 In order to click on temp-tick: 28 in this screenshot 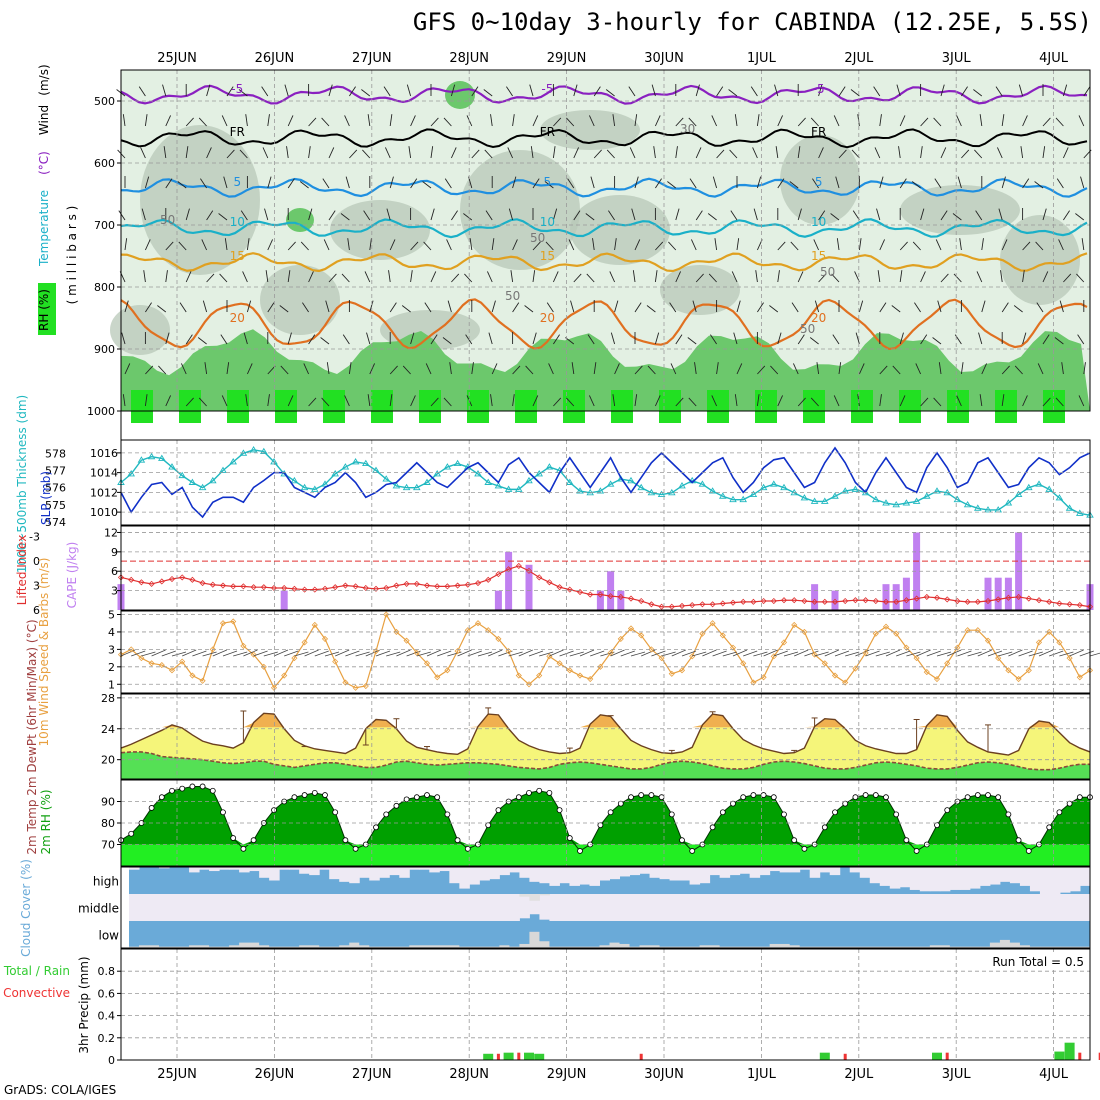, I will do `click(108, 698)`.